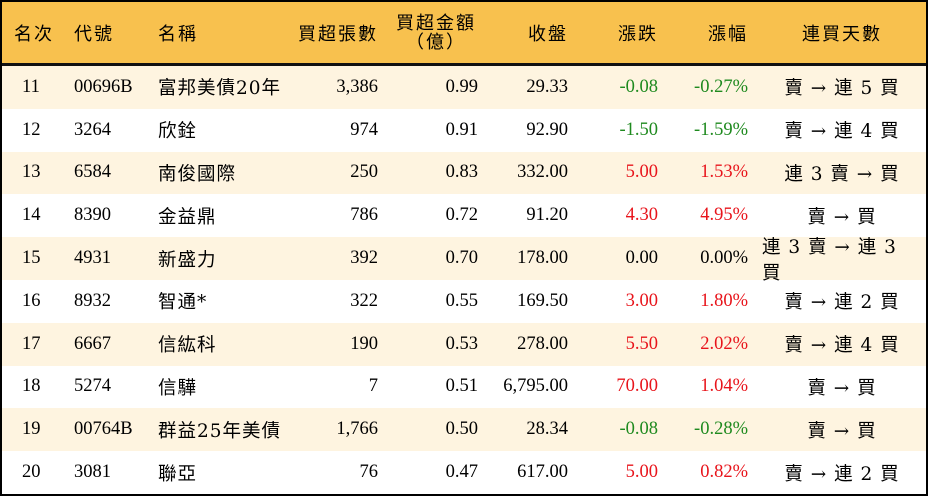 The image size is (928, 496). Describe the element at coordinates (183, 303) in the screenshot. I see `name-cell: 智通*` at that location.